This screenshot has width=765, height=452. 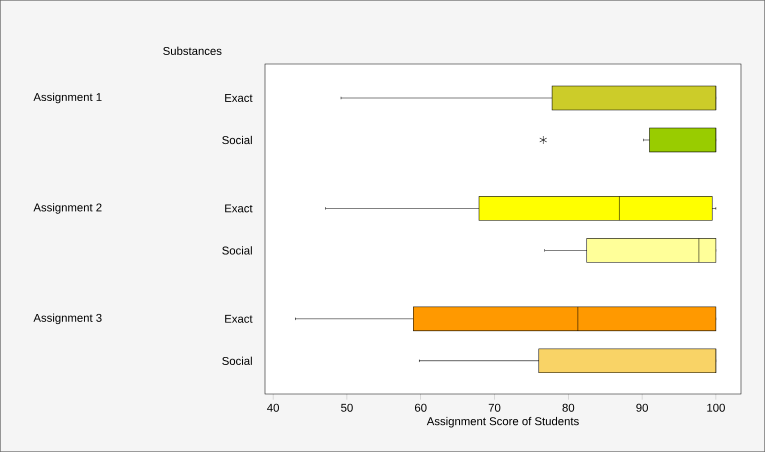 I want to click on y-axis-title: Substances, so click(x=192, y=50).